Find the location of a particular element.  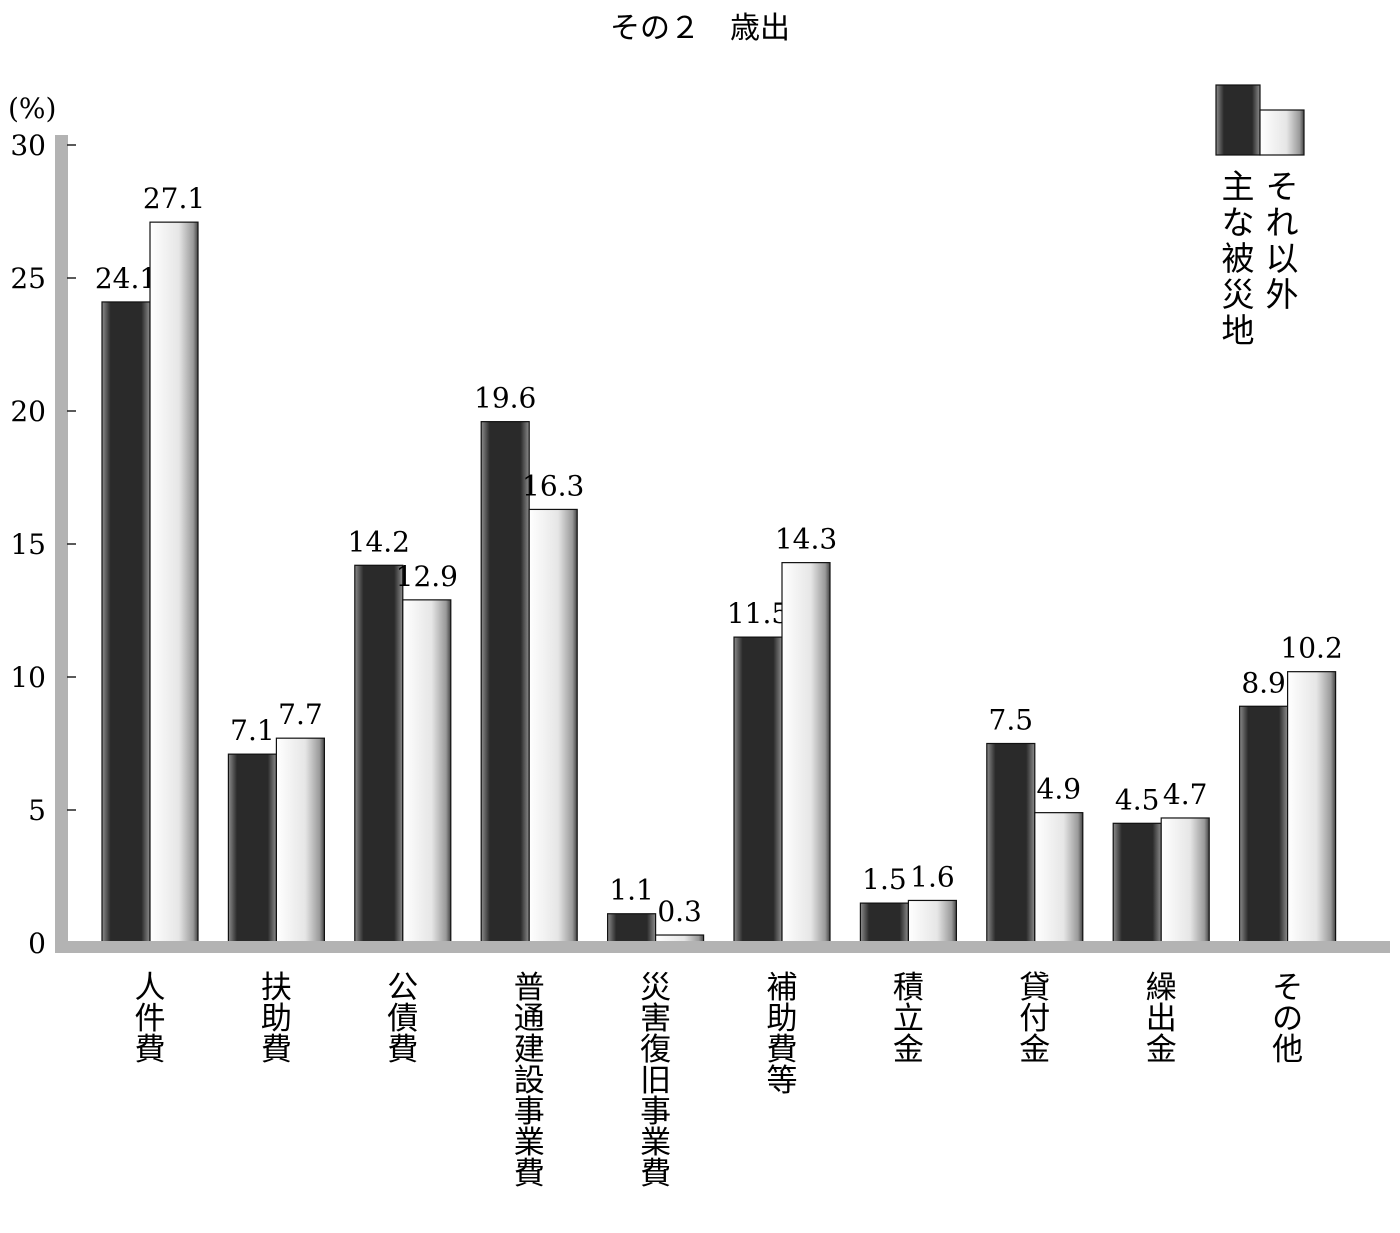

data-label: 10.2 is located at coordinates (1311, 648).